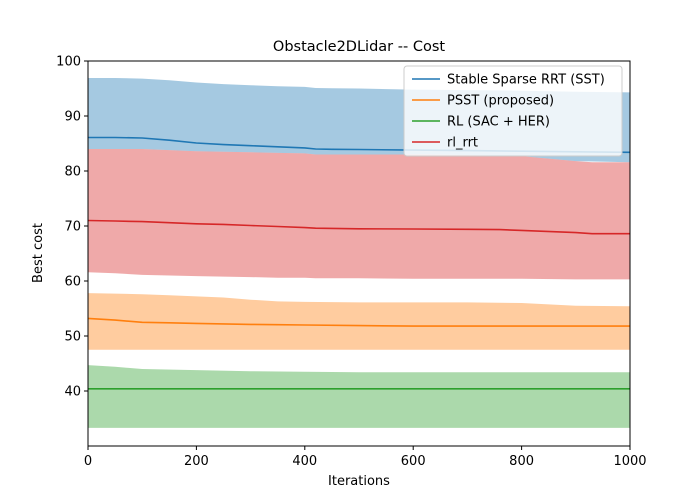 The image size is (700, 500). Describe the element at coordinates (629, 461) in the screenshot. I see `x-tick-label: 1000` at that location.